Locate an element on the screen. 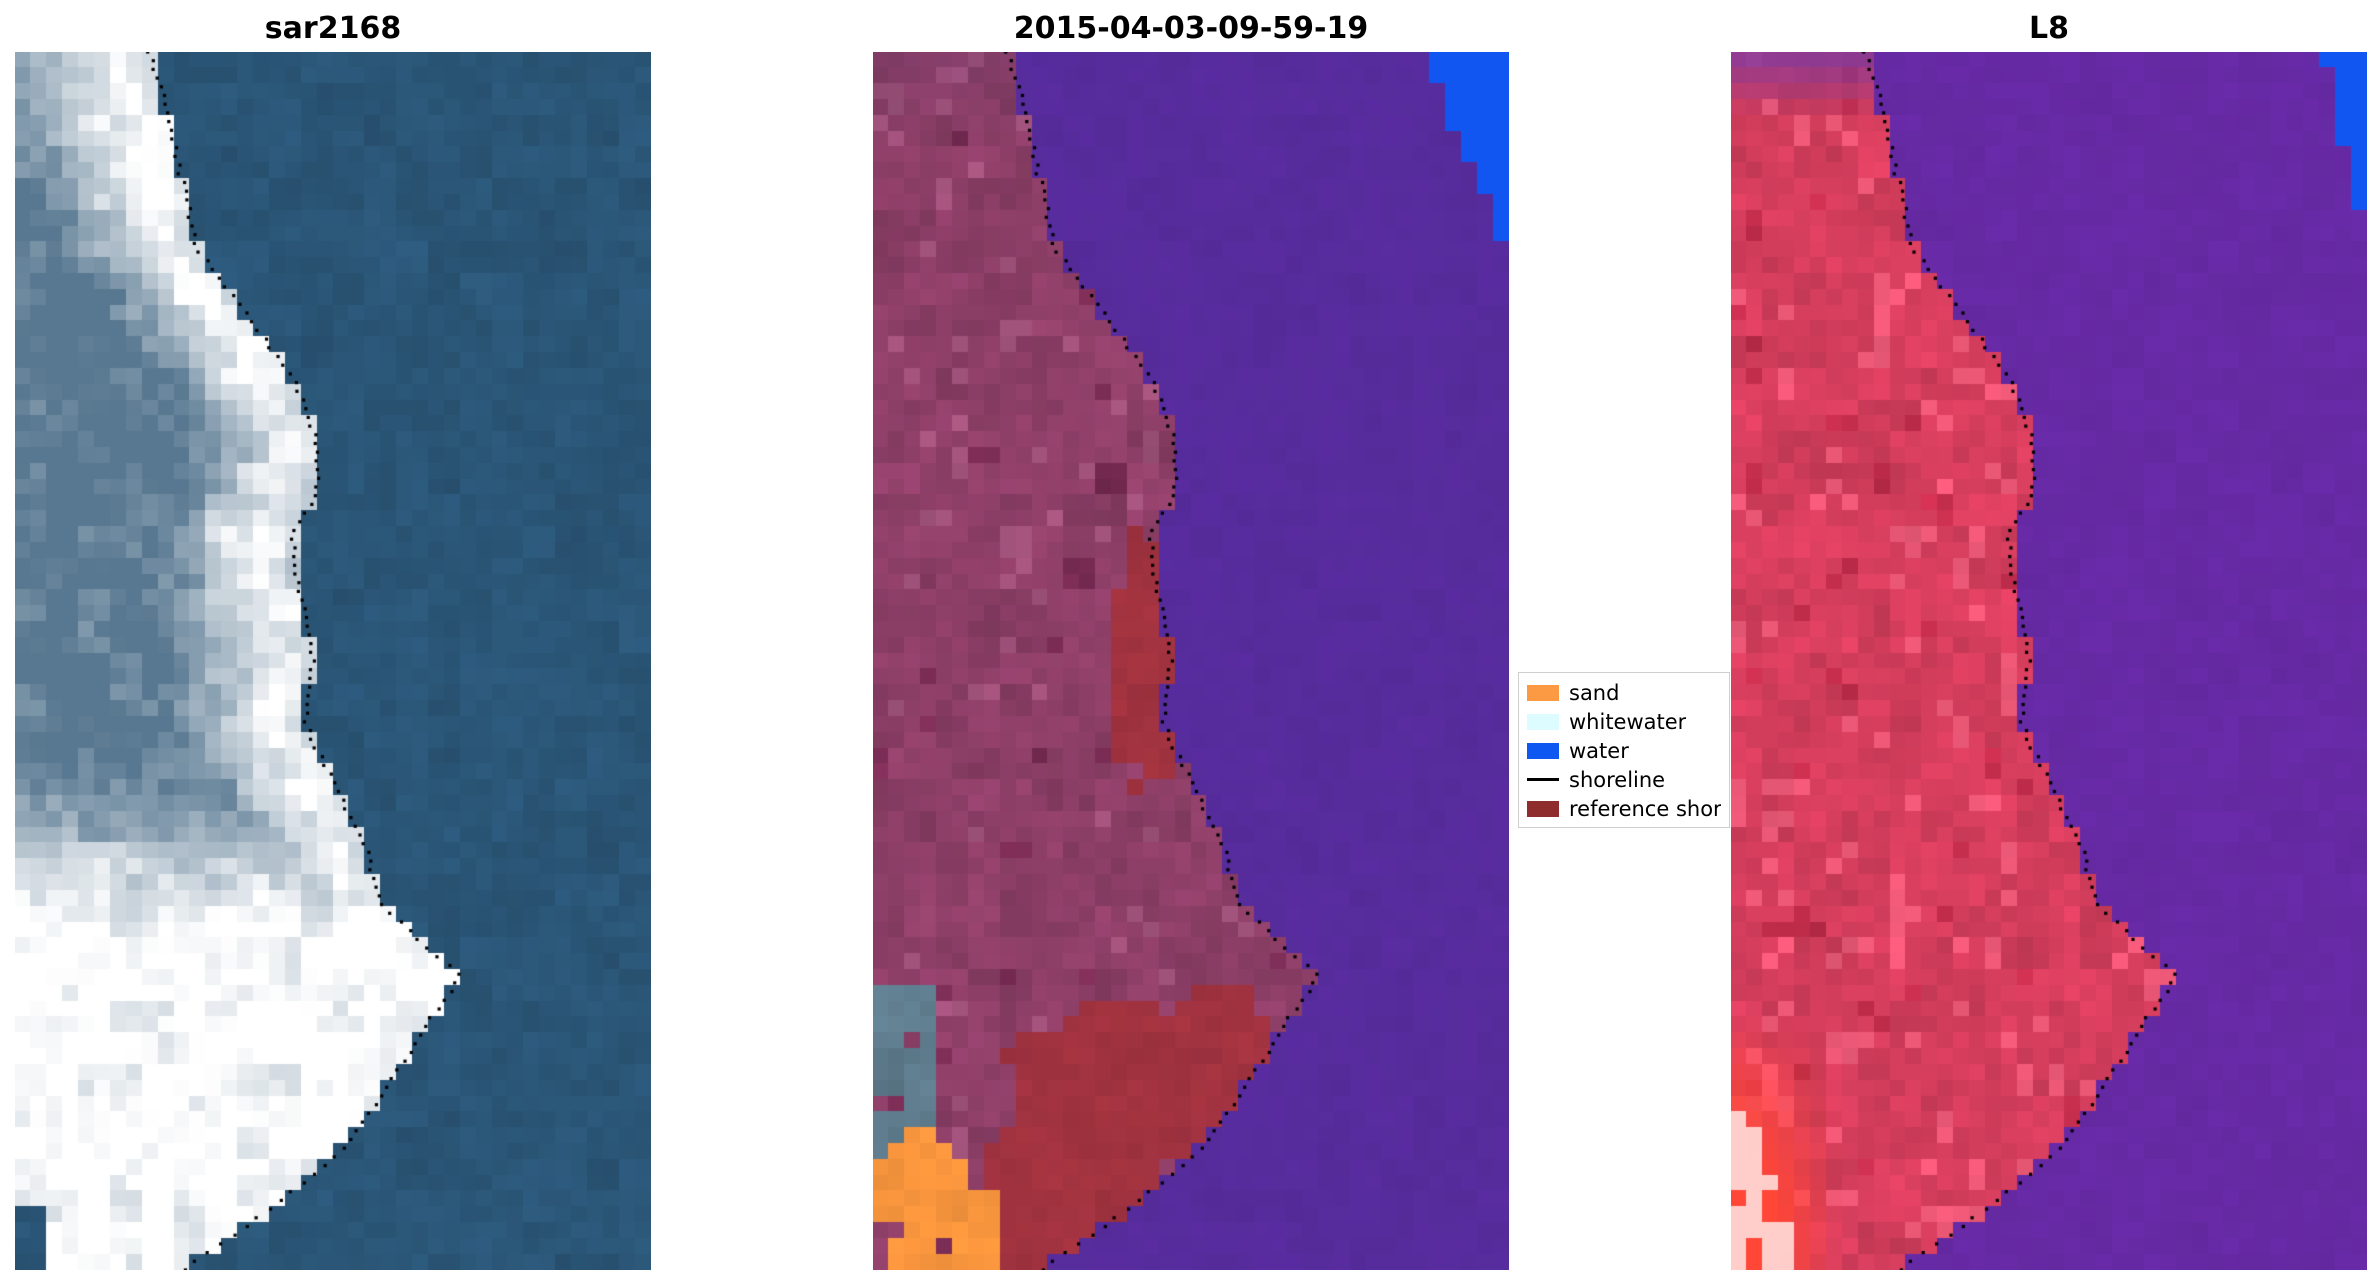  panel-classified-title: 2015-04-03-09-59-19 is located at coordinates (1191, 28).